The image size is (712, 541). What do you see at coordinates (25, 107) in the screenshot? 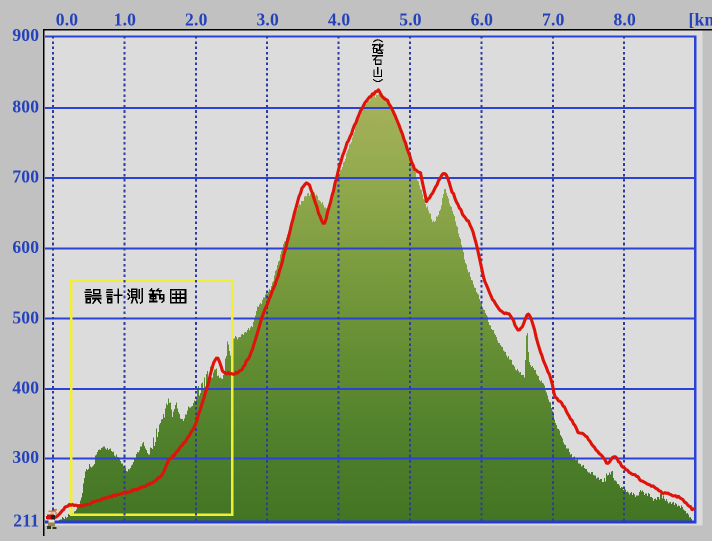
I see `svg-text: 800` at bounding box center [25, 107].